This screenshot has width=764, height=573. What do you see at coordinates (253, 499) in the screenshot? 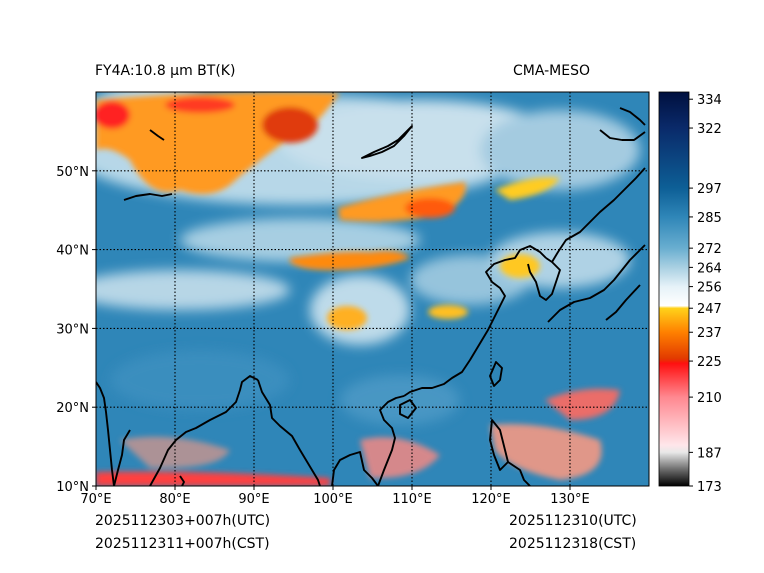
I see `lon-tick-label: 90°E` at bounding box center [253, 499].